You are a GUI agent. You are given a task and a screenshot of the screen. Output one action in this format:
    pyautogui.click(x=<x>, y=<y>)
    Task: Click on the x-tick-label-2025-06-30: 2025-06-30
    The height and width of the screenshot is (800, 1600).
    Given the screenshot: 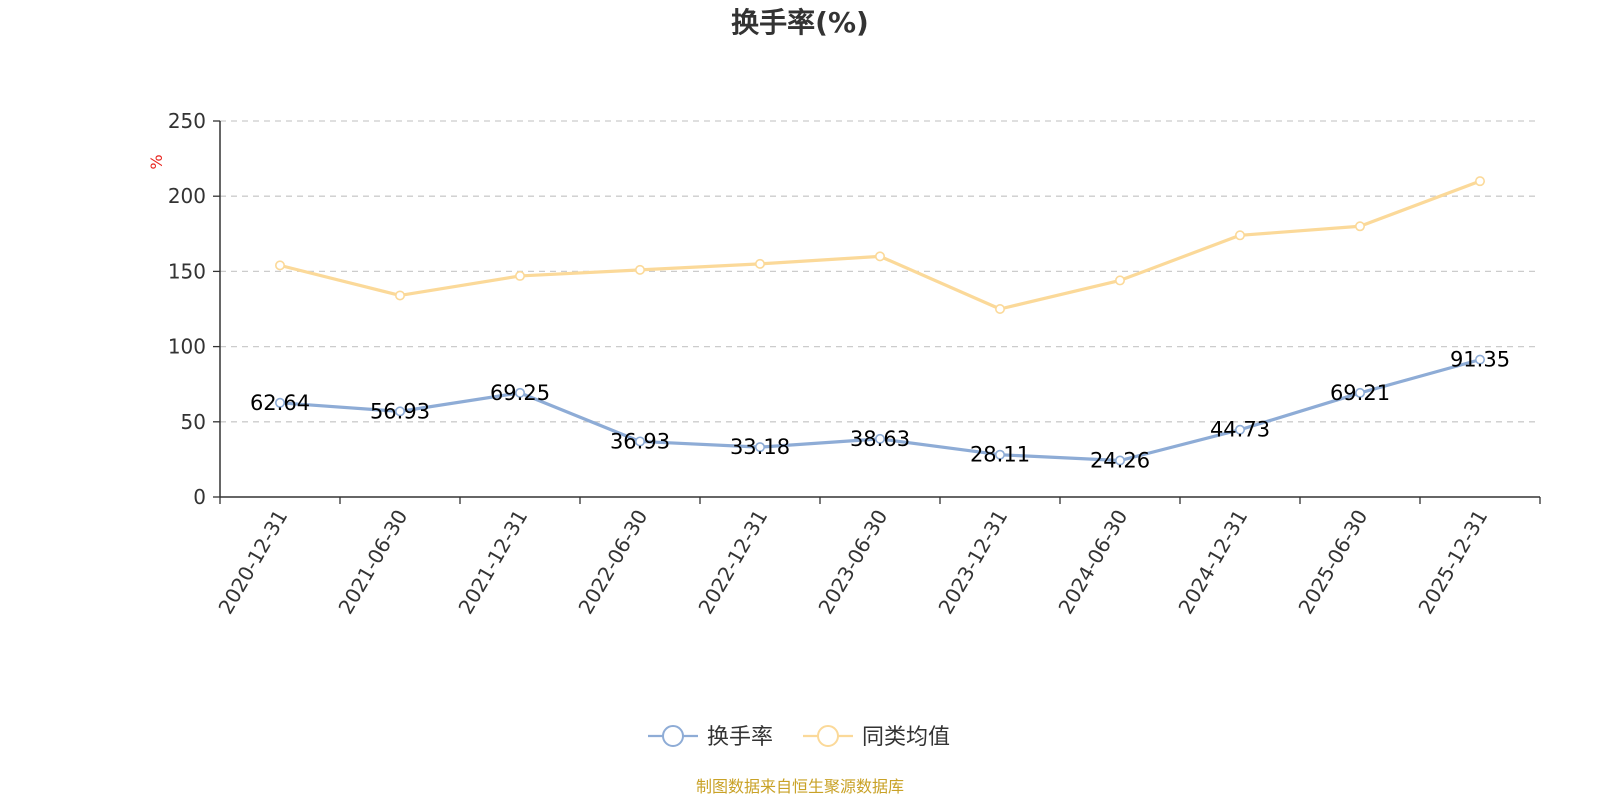 What is the action you would take?
    pyautogui.click(x=1332, y=562)
    